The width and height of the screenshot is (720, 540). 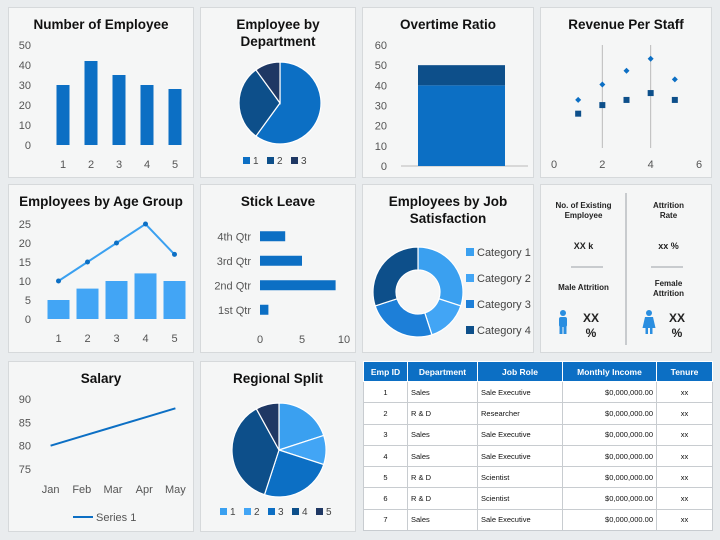 I want to click on cell-job-role: Sale Executive, so click(x=520, y=434).